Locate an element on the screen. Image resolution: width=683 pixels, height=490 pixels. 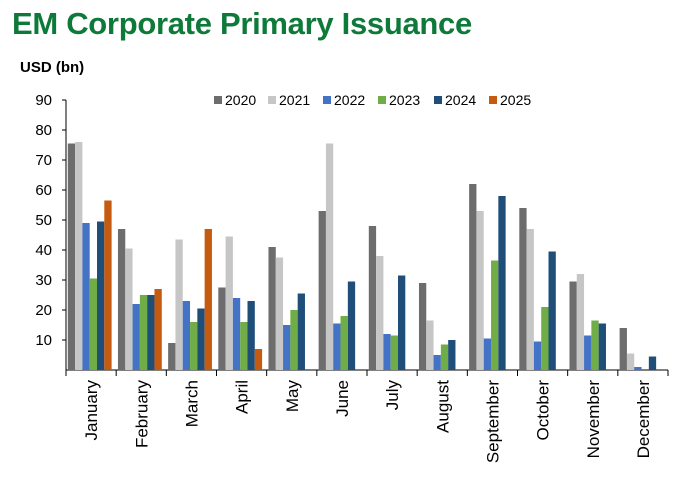
bar-2023-january is located at coordinates (93, 324).